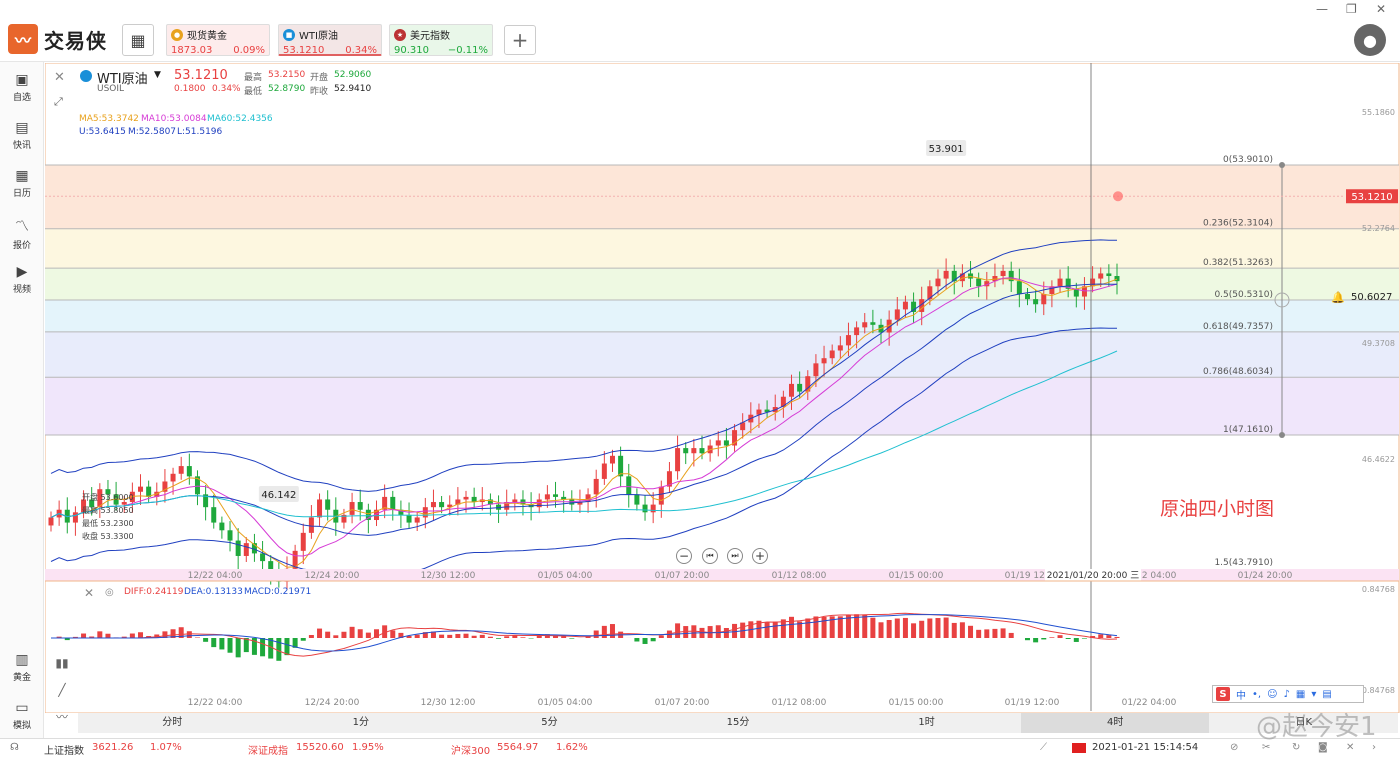 This screenshot has width=1400, height=758. I want to click on sh-index-change: 1.07%, so click(166, 747).